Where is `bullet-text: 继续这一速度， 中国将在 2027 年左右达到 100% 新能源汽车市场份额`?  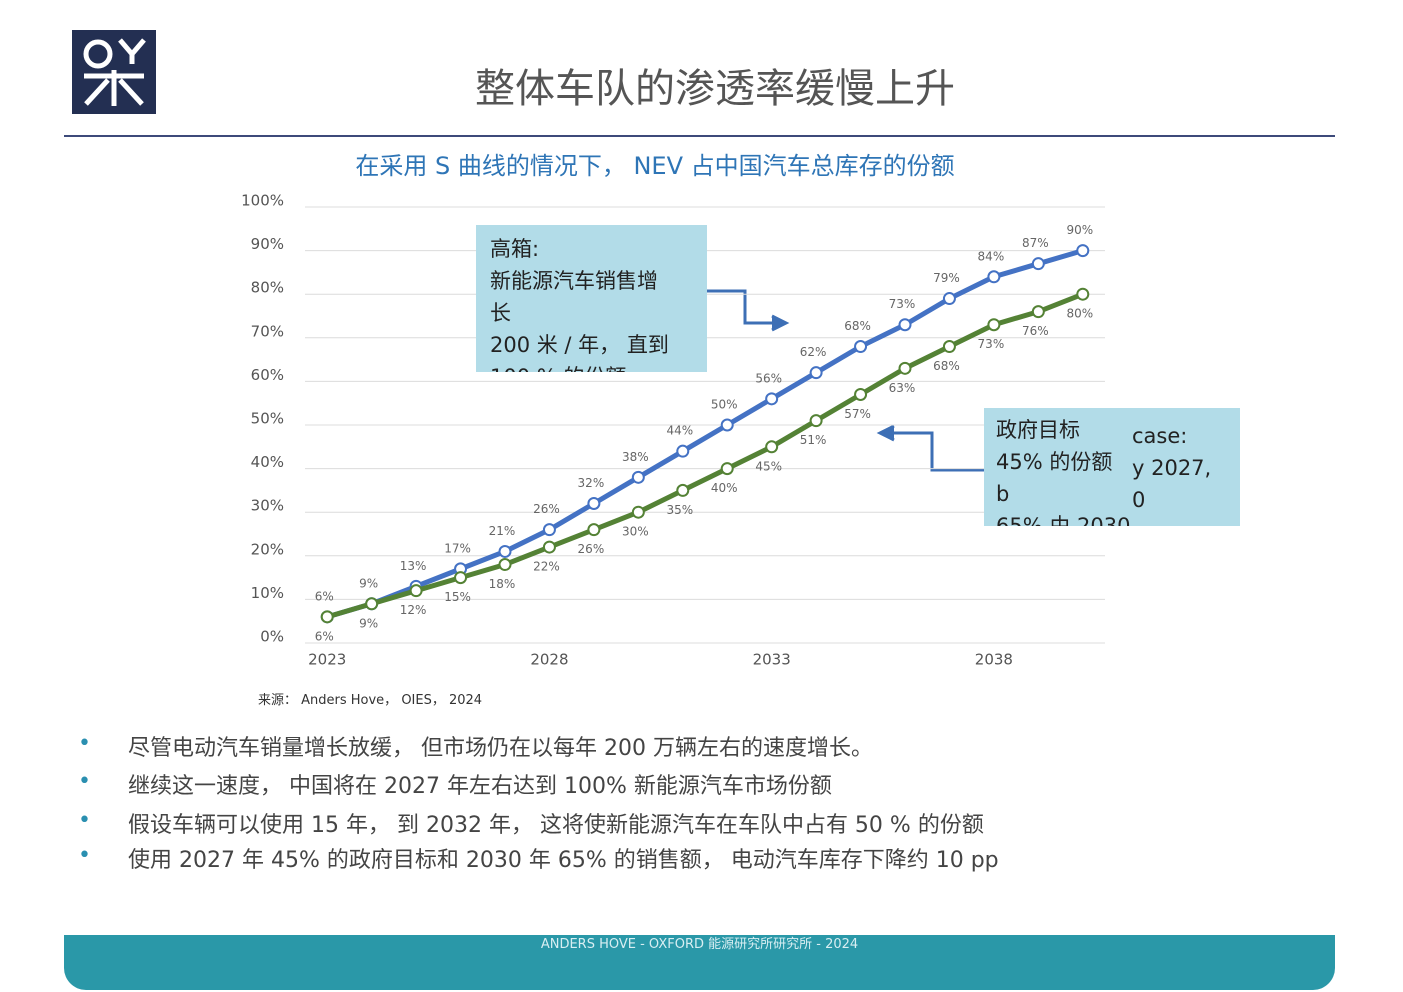 bullet-text: 继续这一速度， 中国将在 2027 年左右达到 100% 新能源汽车市场份额 is located at coordinates (480, 786).